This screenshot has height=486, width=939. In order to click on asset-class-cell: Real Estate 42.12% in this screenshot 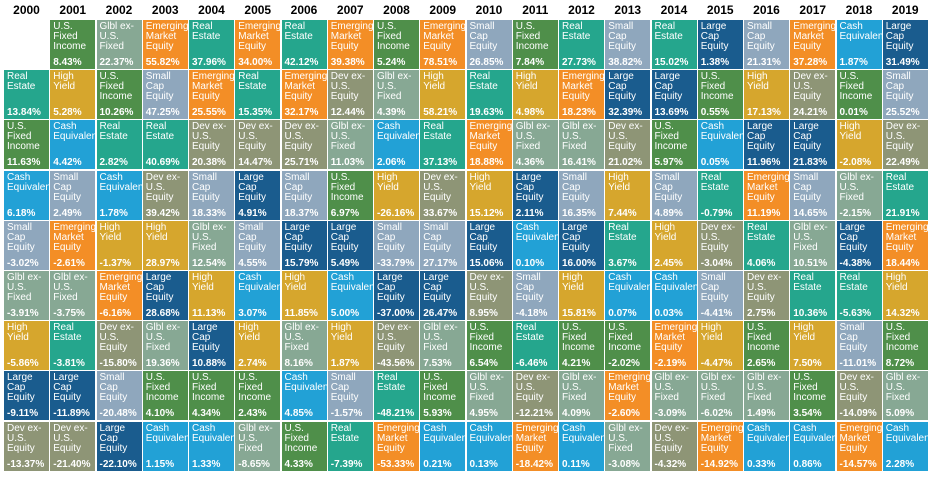, I will do `click(304, 44)`.